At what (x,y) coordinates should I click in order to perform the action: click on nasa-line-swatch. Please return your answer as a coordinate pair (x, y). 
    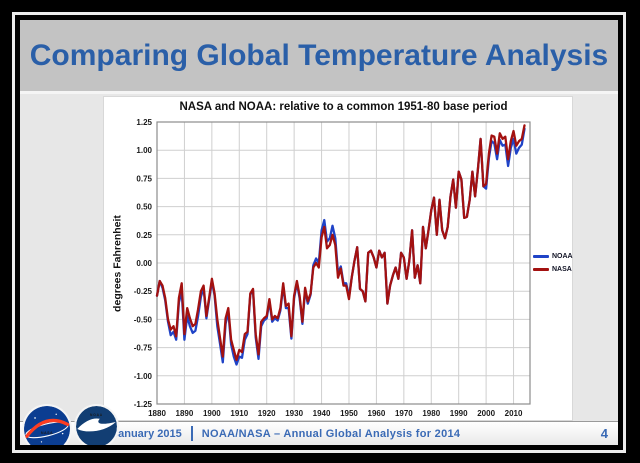
    Looking at the image, I should click on (541, 269).